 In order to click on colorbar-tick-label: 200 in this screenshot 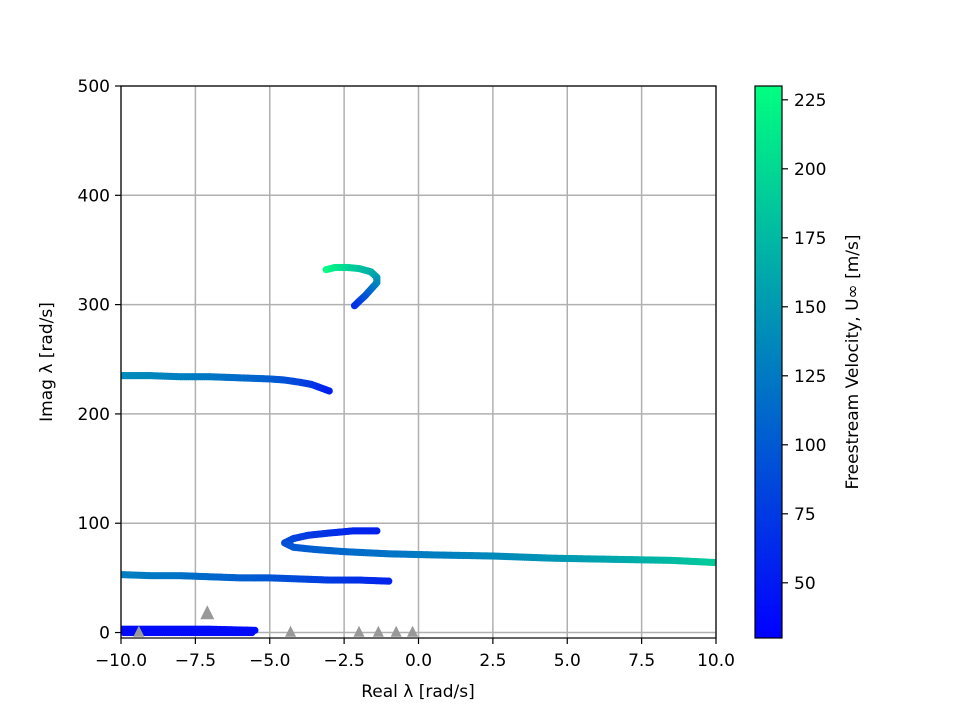, I will do `click(810, 170)`.